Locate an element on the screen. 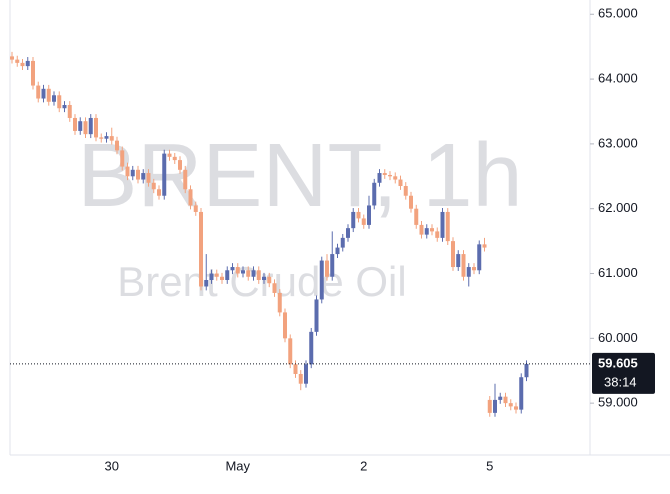 This screenshot has width=670, height=494. x-tick-label: 30 is located at coordinates (112, 465).